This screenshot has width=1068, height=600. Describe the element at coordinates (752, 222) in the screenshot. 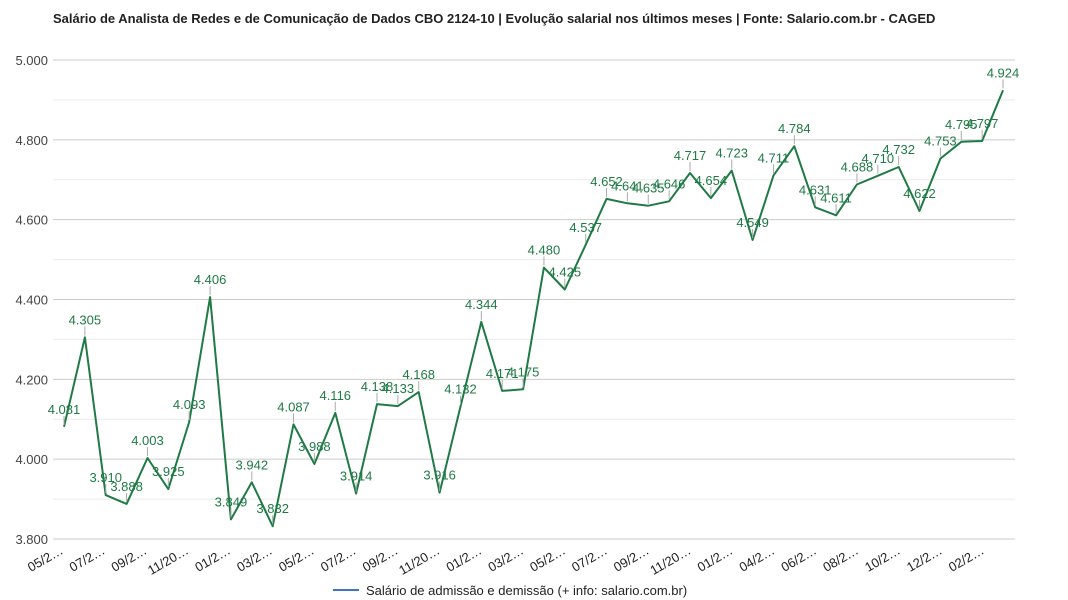

I see `data-label: 4.549` at that location.